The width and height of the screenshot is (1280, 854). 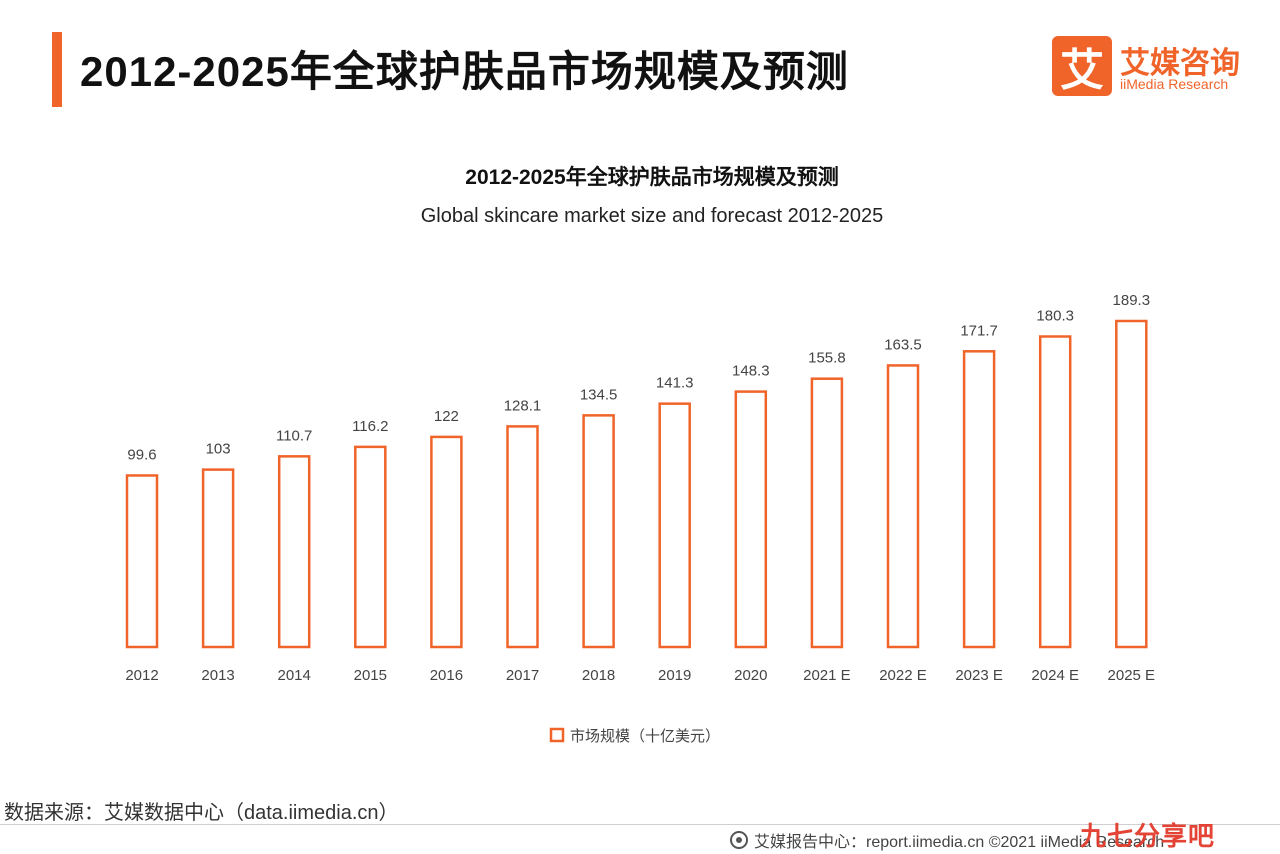 What do you see at coordinates (218, 558) in the screenshot?
I see `bar-2013` at bounding box center [218, 558].